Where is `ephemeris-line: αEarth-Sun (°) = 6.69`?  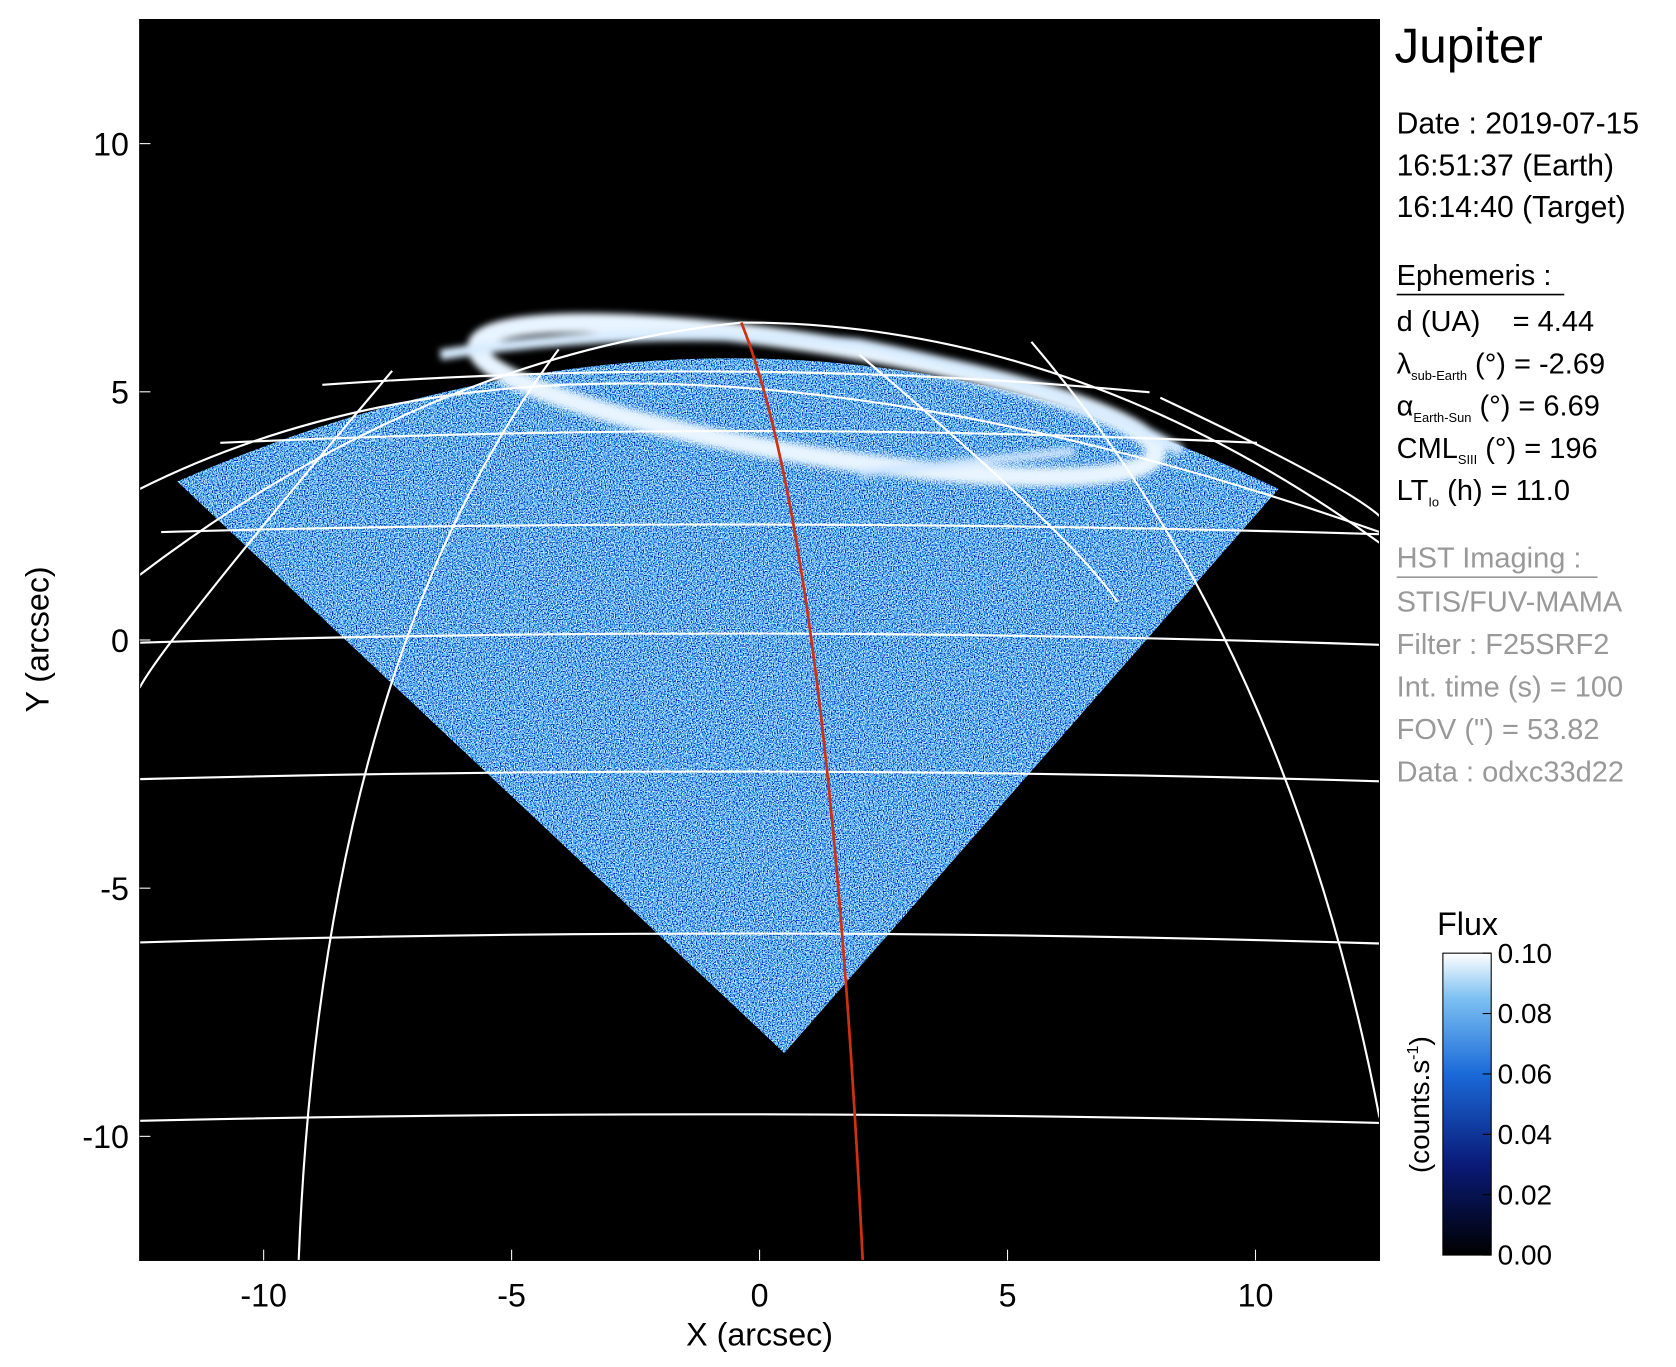 ephemeris-line: αEarth-Sun (°) = 6.69 is located at coordinates (1498, 408).